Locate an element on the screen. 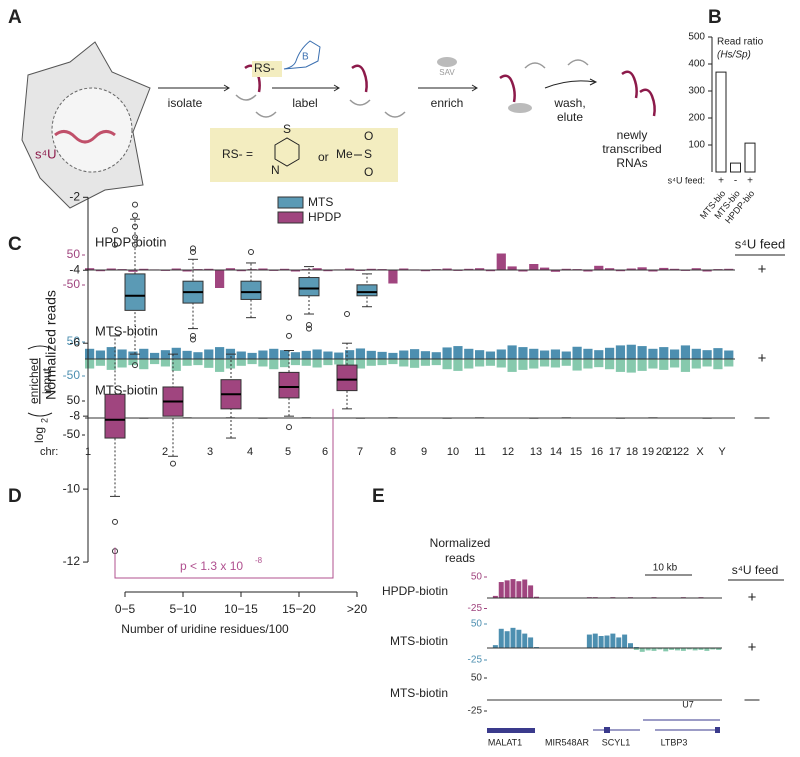 This screenshot has height=757, width=800. feed-title: s⁴U feed is located at coordinates (755, 570).